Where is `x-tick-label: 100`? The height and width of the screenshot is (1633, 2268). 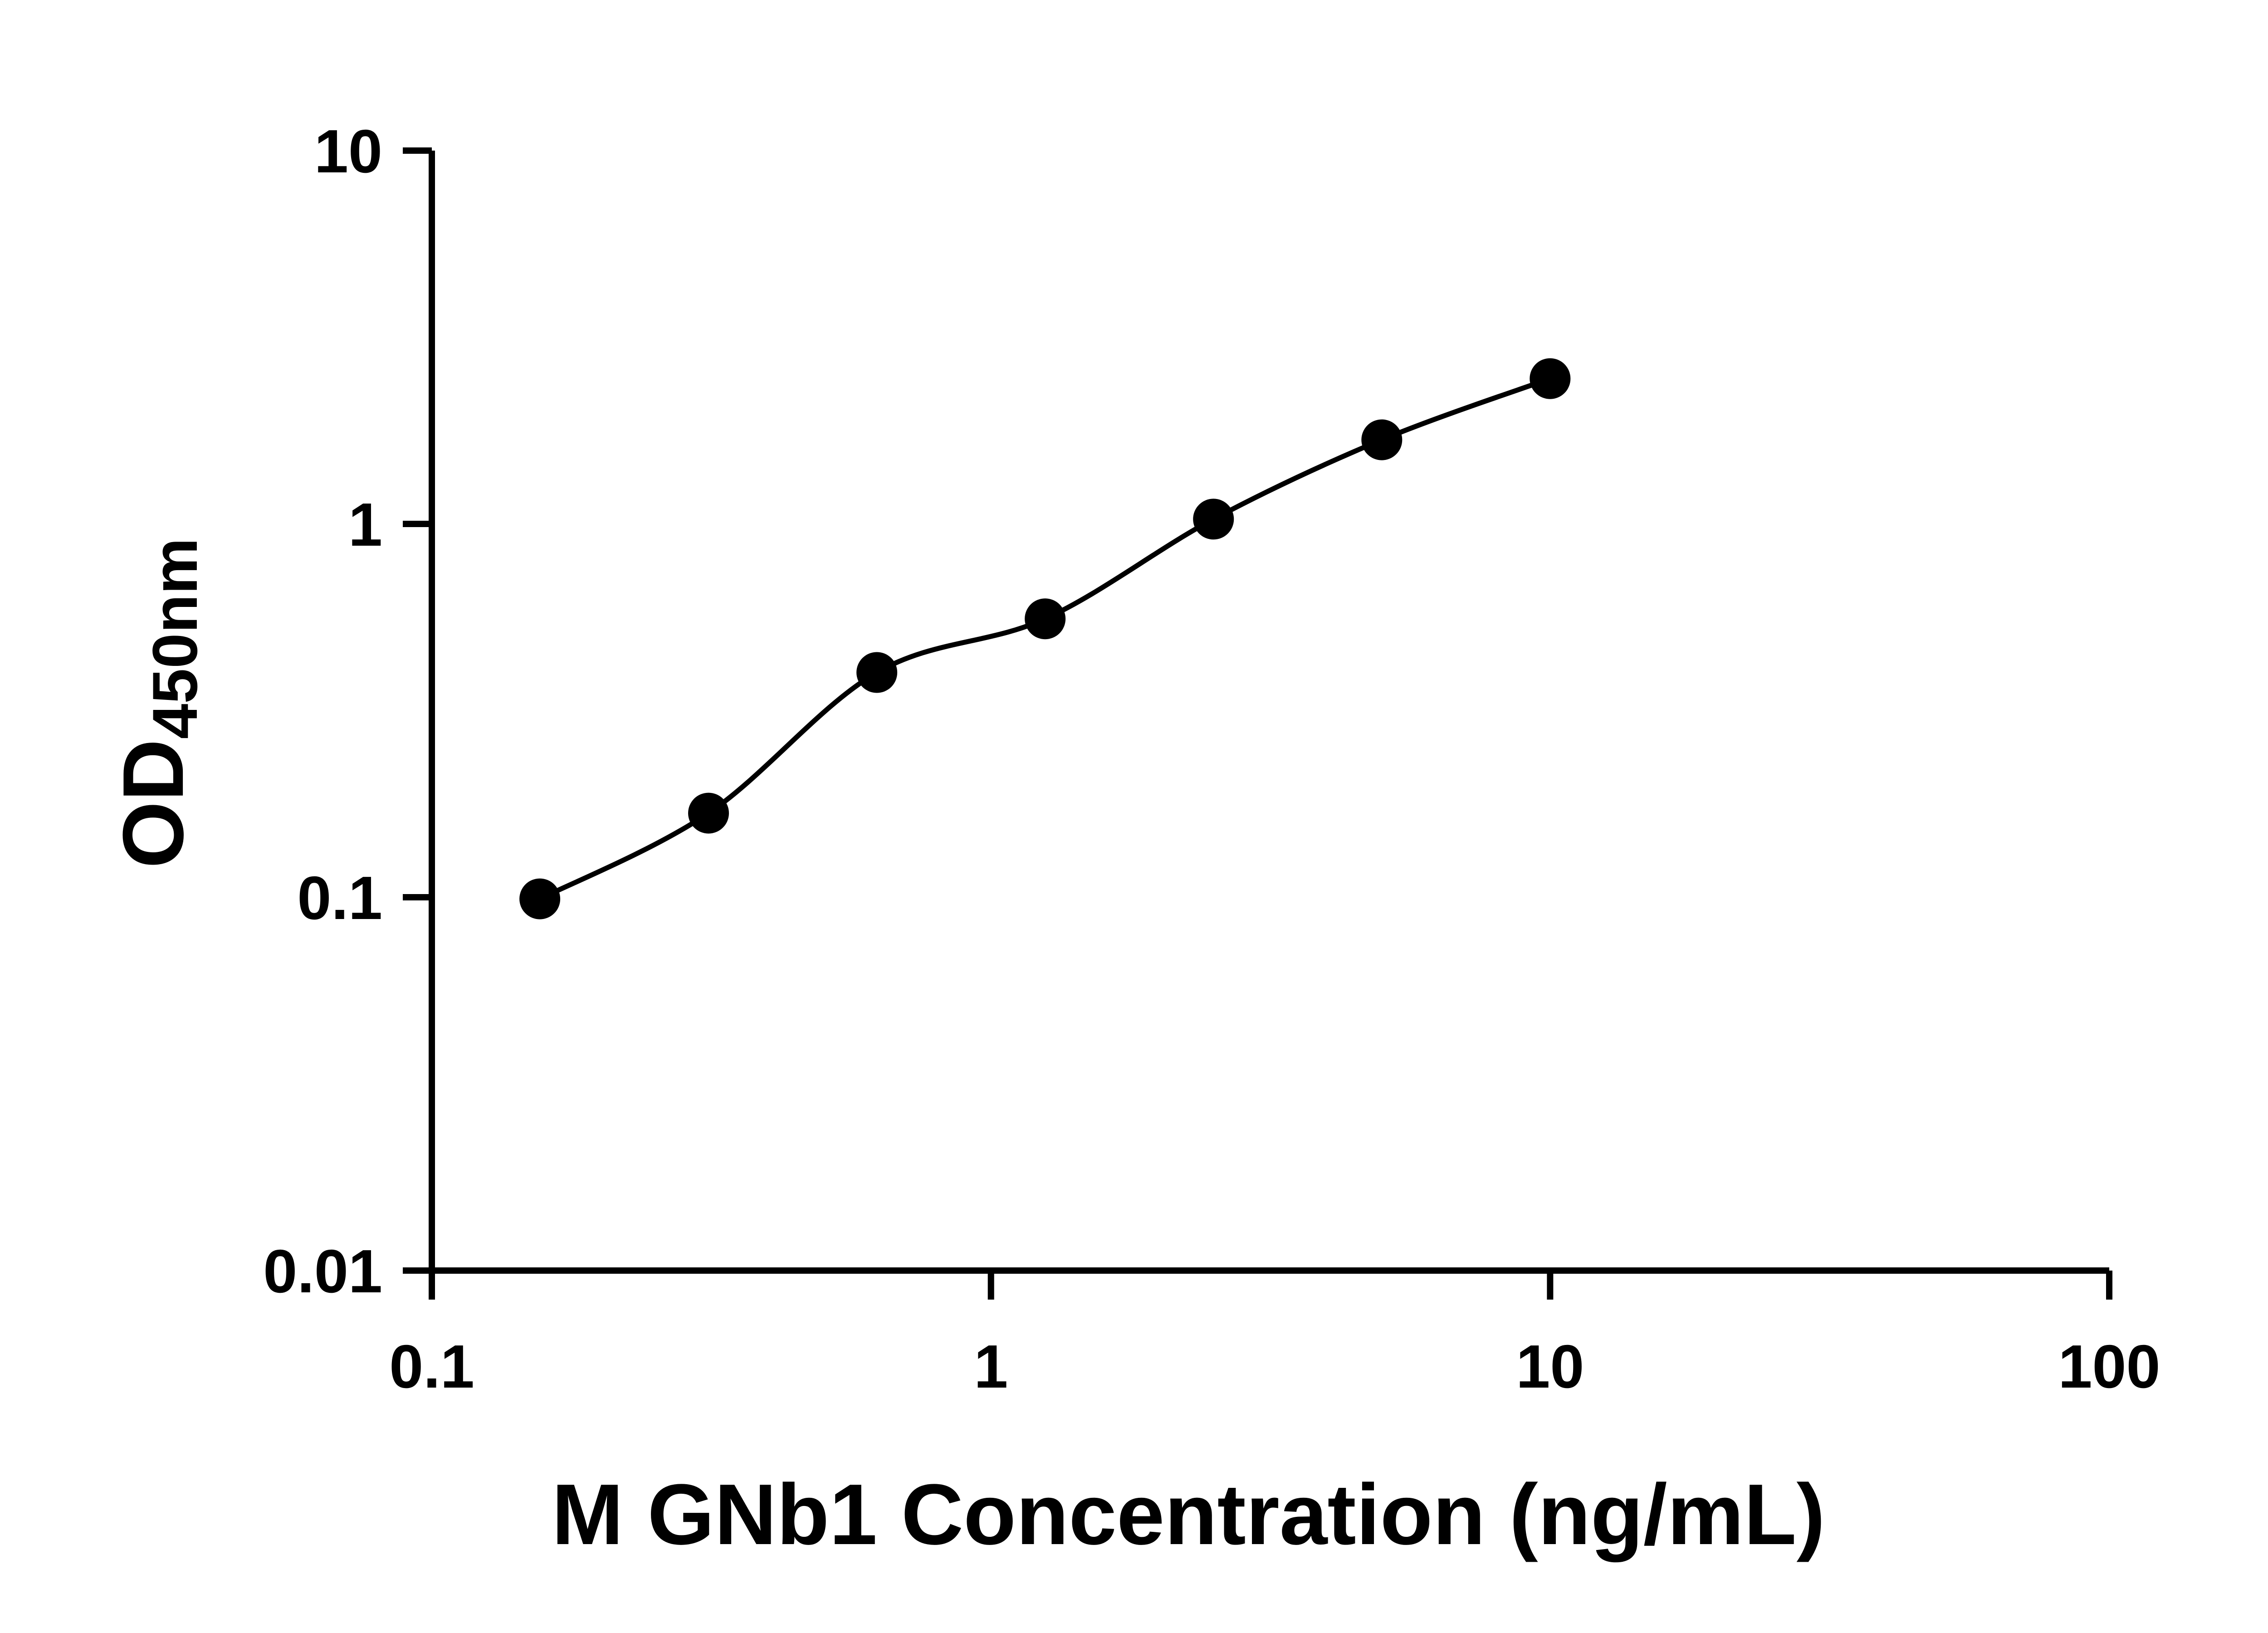 x-tick-label: 100 is located at coordinates (2109, 1366).